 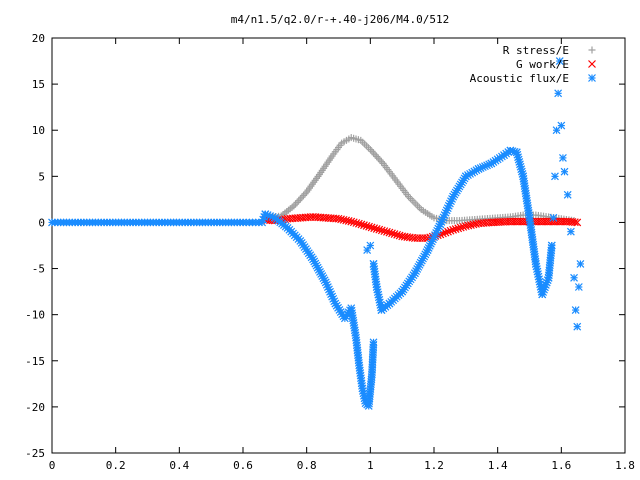 What do you see at coordinates (370, 465) in the screenshot?
I see `x-tick-label: 1` at bounding box center [370, 465].